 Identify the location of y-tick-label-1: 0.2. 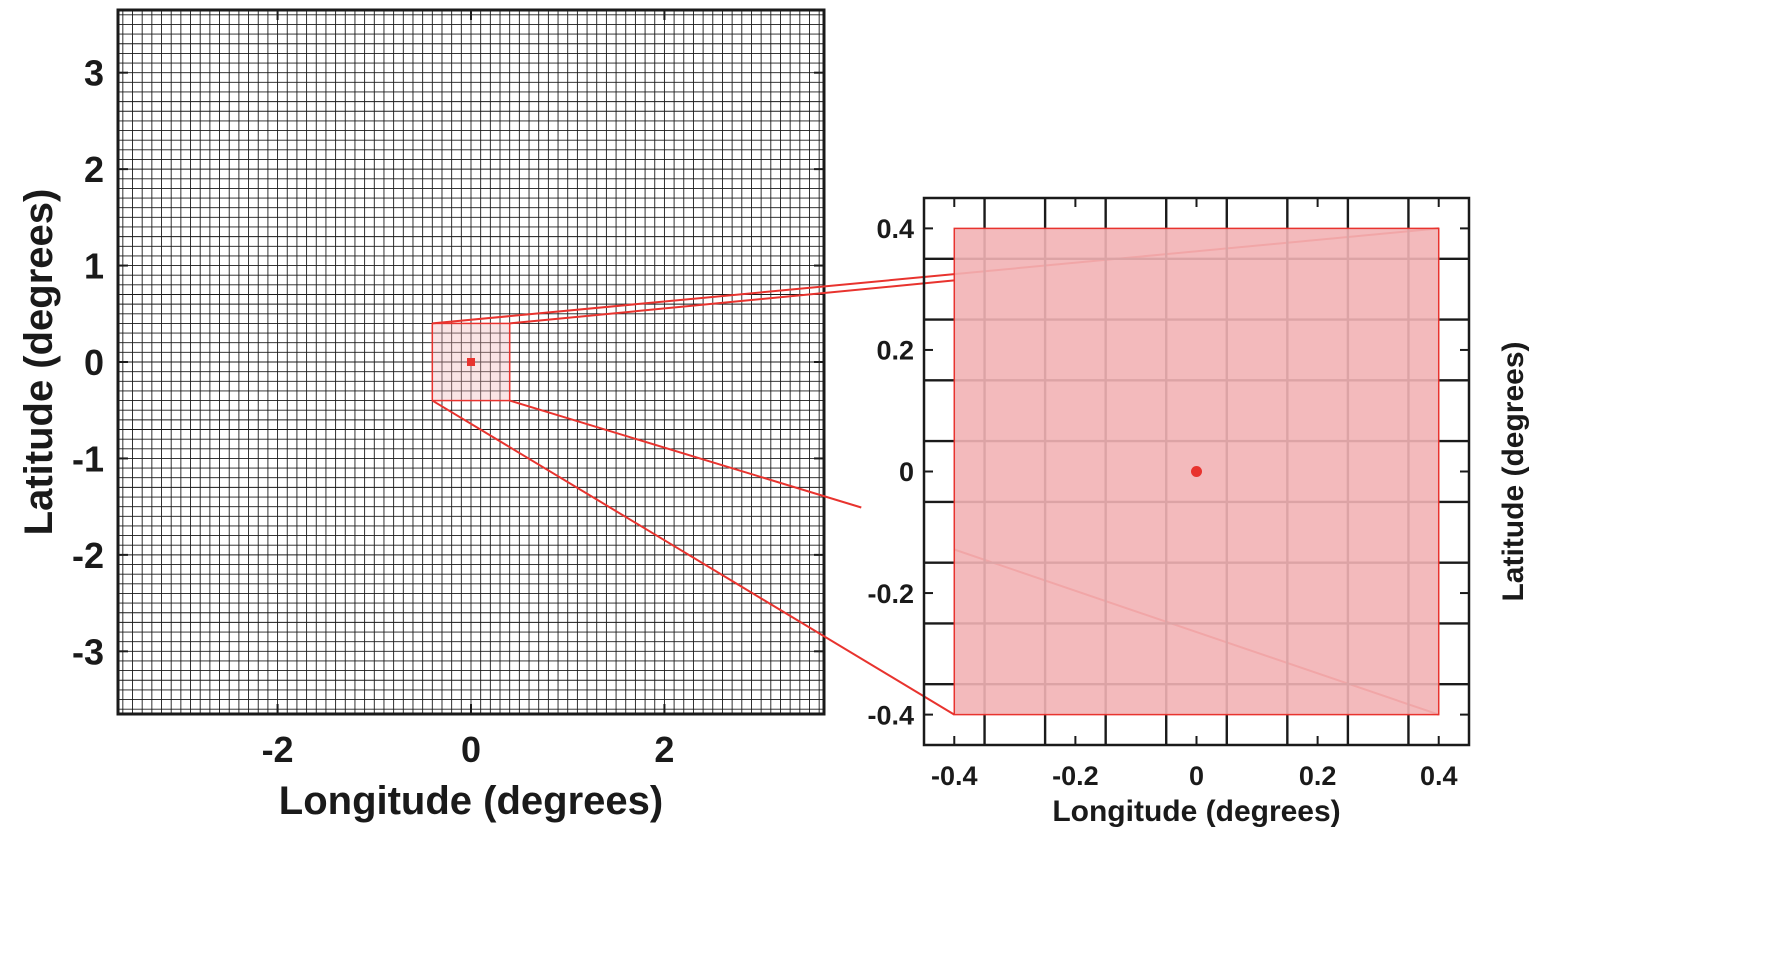
(895, 351).